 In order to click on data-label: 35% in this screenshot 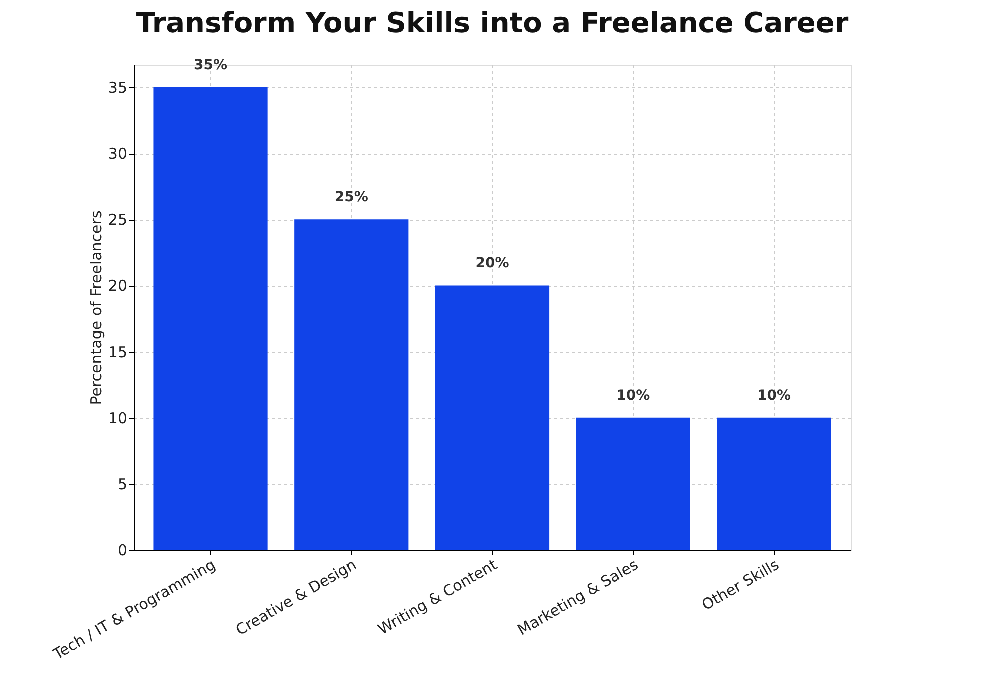, I will do `click(211, 65)`.